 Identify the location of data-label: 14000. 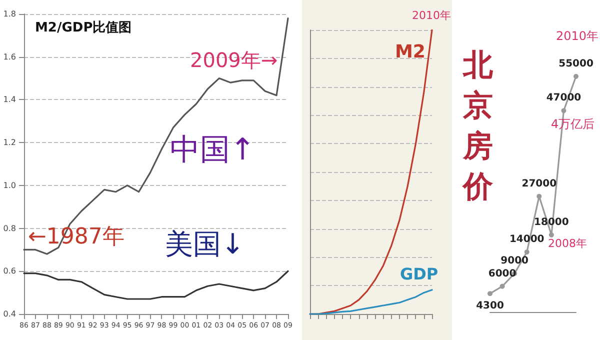
(526, 240).